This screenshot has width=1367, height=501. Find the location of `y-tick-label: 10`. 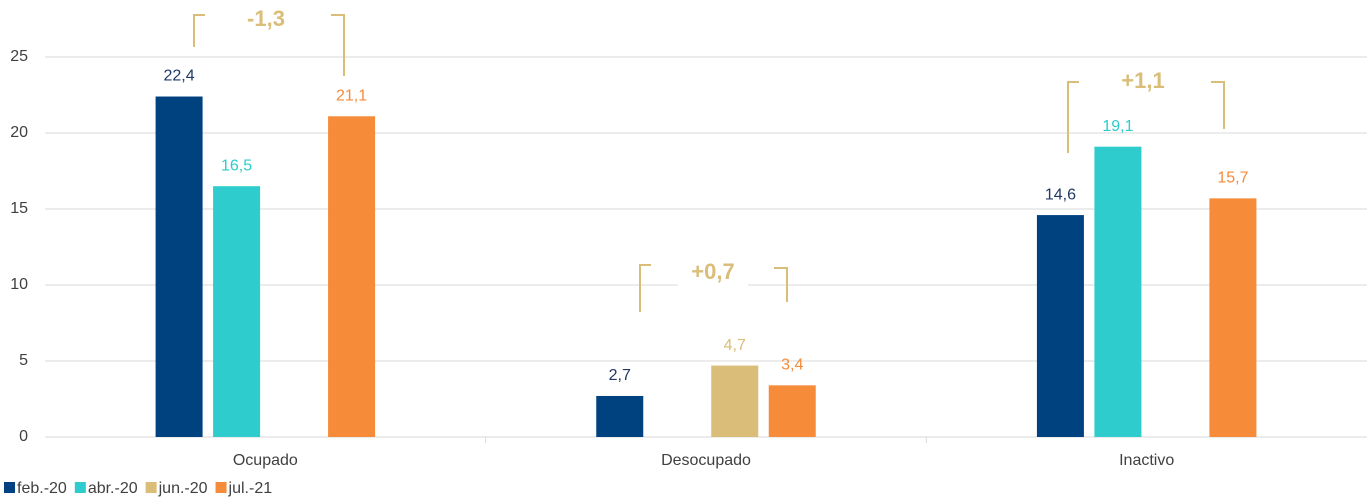

y-tick-label: 10 is located at coordinates (19, 284).